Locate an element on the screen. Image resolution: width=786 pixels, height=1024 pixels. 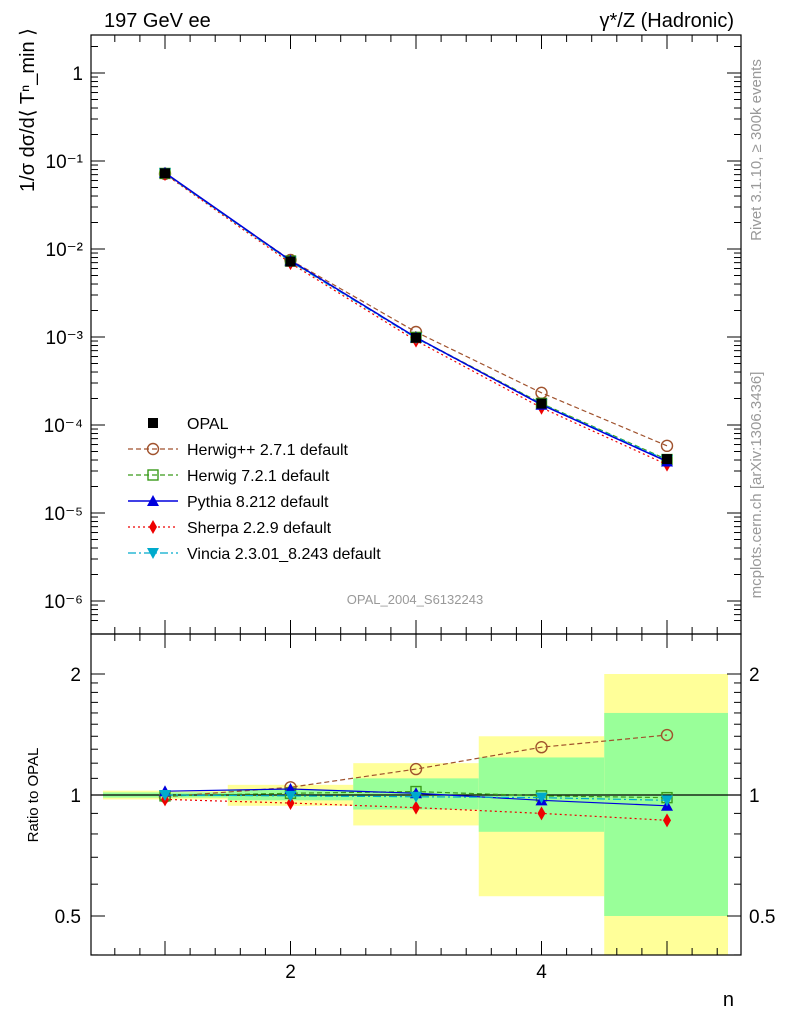
ratio-ytick-label-right: 1 is located at coordinates (754, 796).